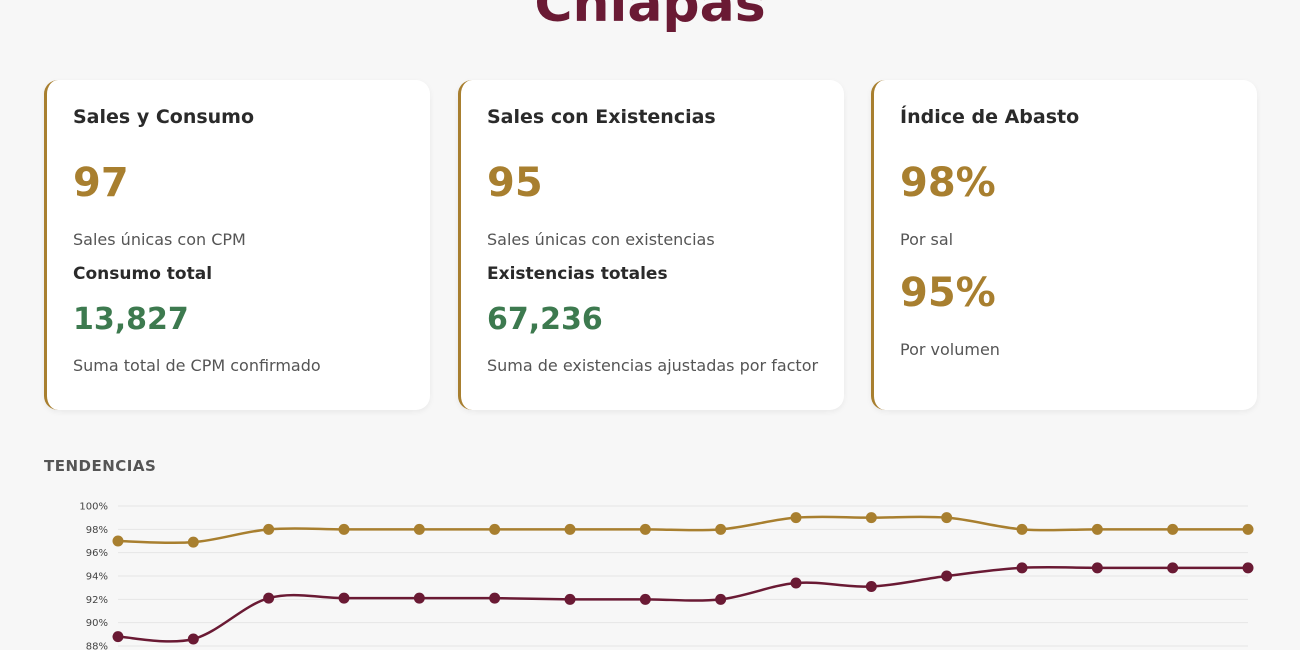  What do you see at coordinates (97, 530) in the screenshot?
I see `y-tick-label: 98%` at bounding box center [97, 530].